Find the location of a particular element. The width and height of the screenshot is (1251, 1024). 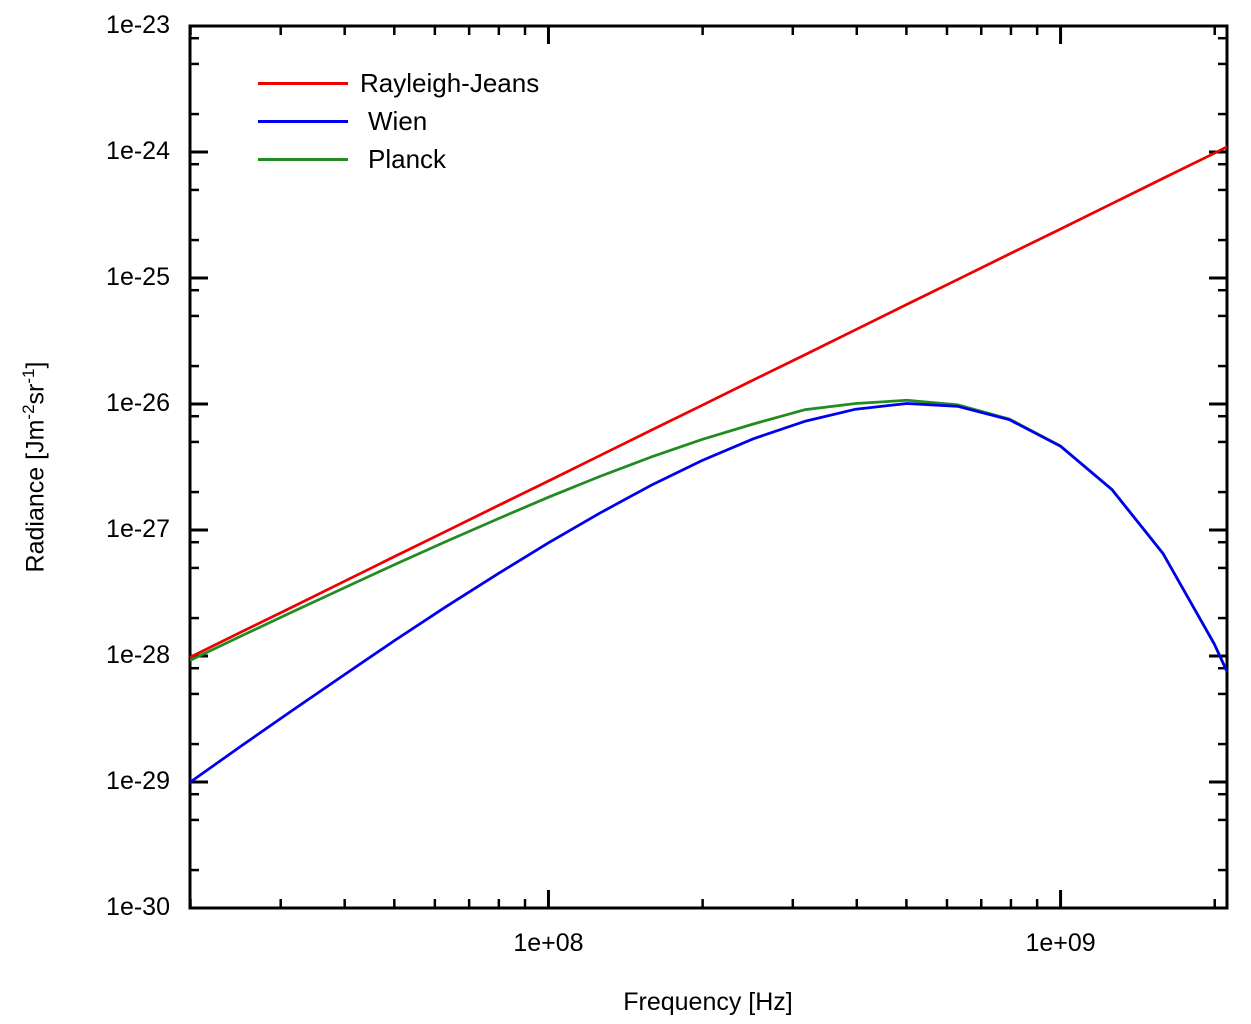

legend-item-rayleigh-jeans: Rayleigh-Jeans is located at coordinates (398, 83).